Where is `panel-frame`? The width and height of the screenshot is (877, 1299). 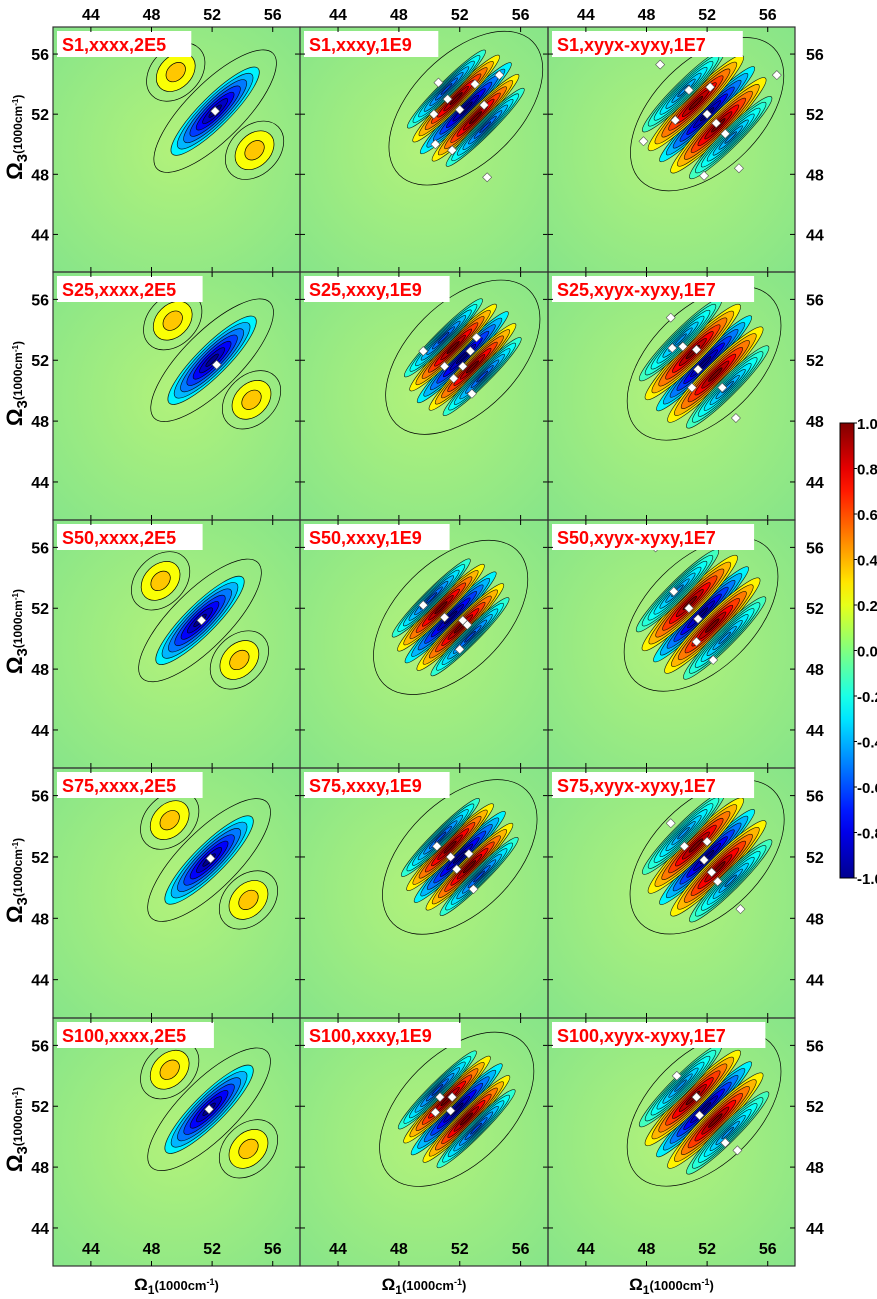 panel-frame is located at coordinates (671, 1142).